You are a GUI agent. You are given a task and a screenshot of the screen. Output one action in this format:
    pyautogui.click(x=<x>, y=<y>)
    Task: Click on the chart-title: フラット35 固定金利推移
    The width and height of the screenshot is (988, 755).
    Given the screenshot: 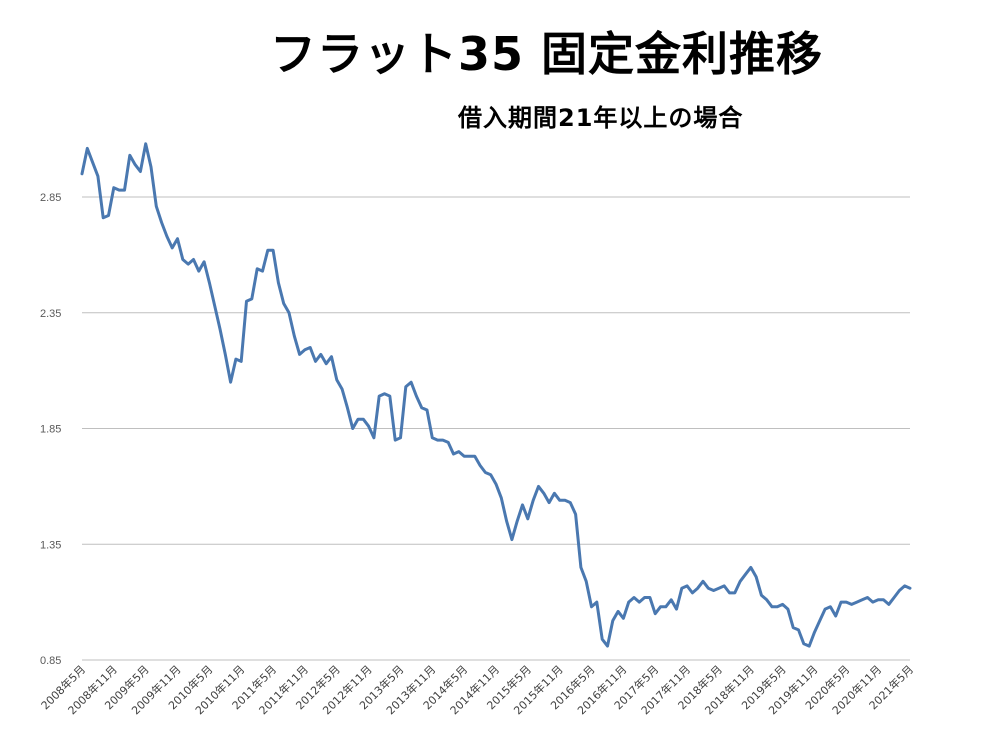 What is the action you would take?
    pyautogui.click(x=547, y=54)
    